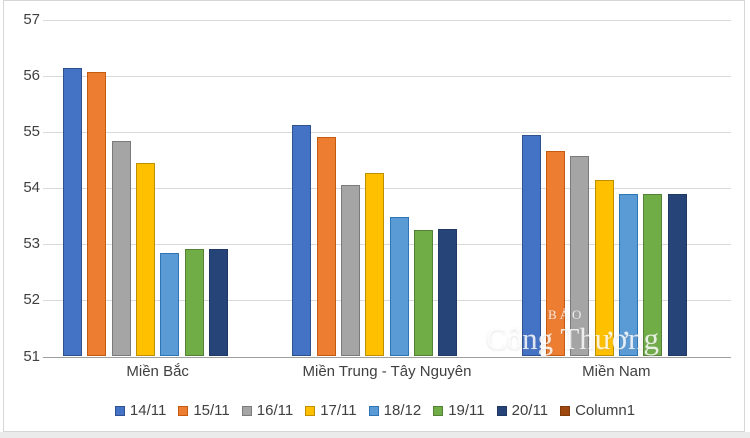 The width and height of the screenshot is (750, 438). Describe the element at coordinates (530, 410) in the screenshot. I see `legend-label: 20/11` at that location.